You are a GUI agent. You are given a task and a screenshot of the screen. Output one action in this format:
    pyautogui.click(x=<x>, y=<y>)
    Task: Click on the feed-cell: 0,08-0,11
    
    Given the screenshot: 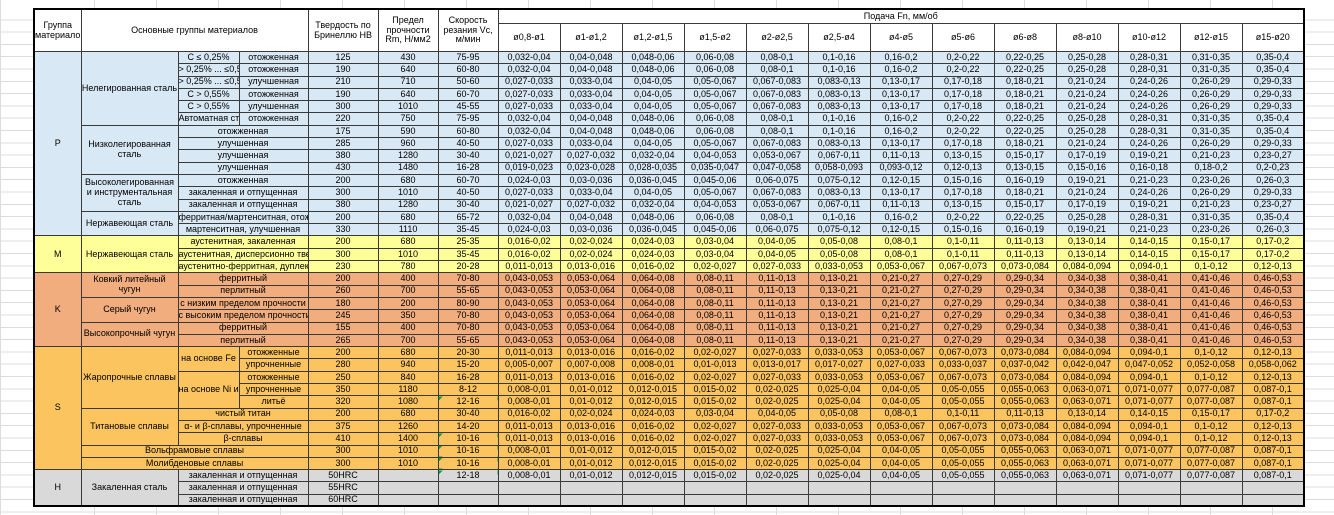 What is the action you would take?
    pyautogui.click(x=715, y=279)
    